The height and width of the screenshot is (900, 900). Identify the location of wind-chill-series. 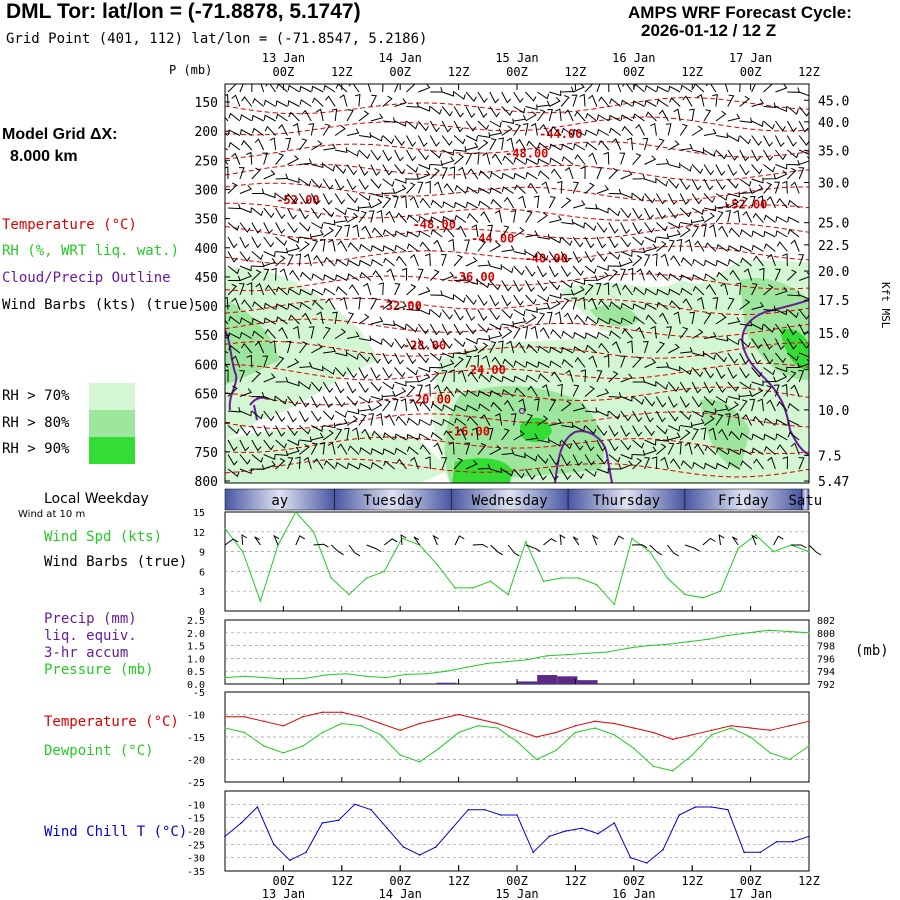
(517, 833).